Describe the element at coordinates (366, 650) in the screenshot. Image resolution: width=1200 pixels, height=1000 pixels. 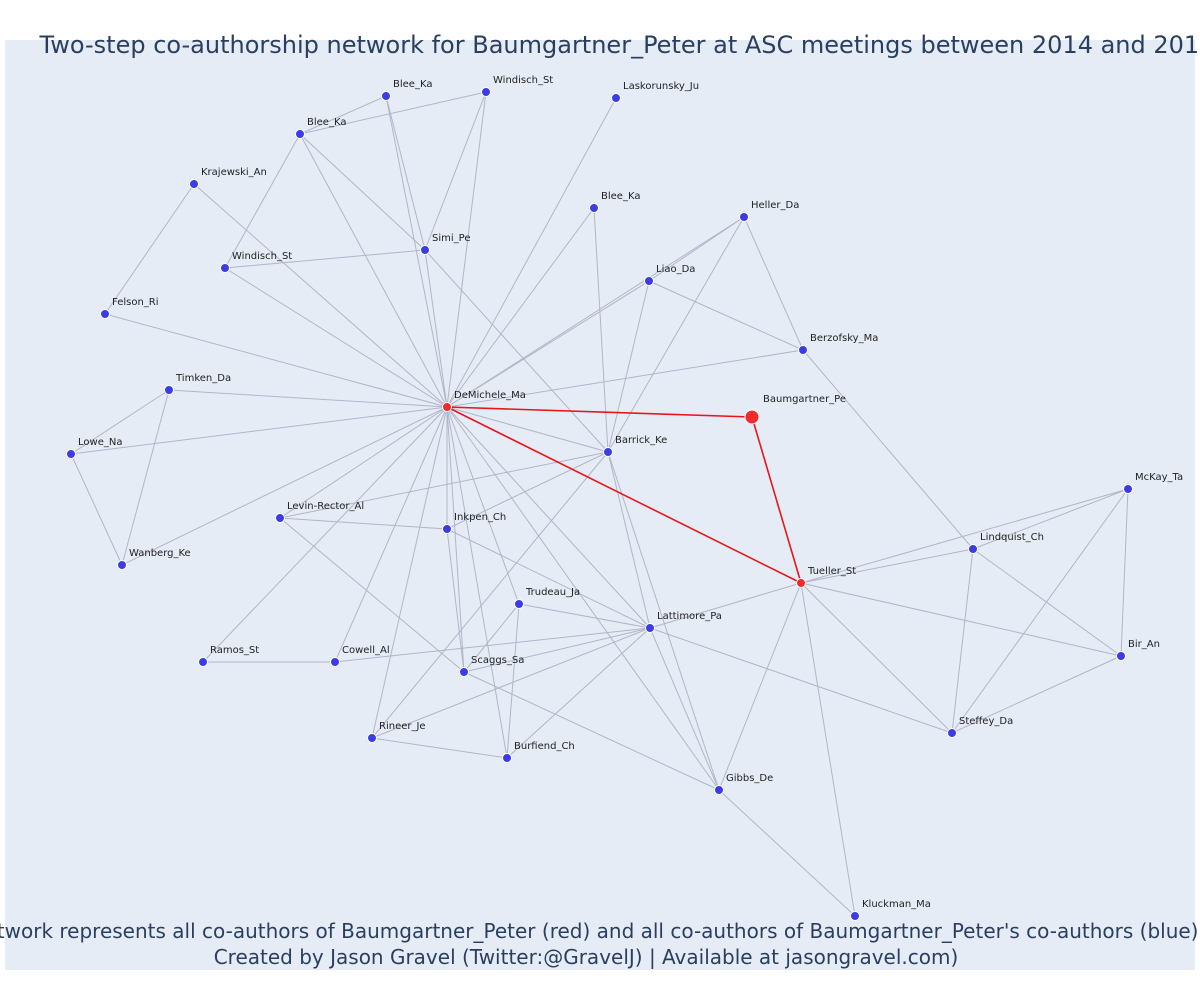
I see `node-label: Cowell_Al` at that location.